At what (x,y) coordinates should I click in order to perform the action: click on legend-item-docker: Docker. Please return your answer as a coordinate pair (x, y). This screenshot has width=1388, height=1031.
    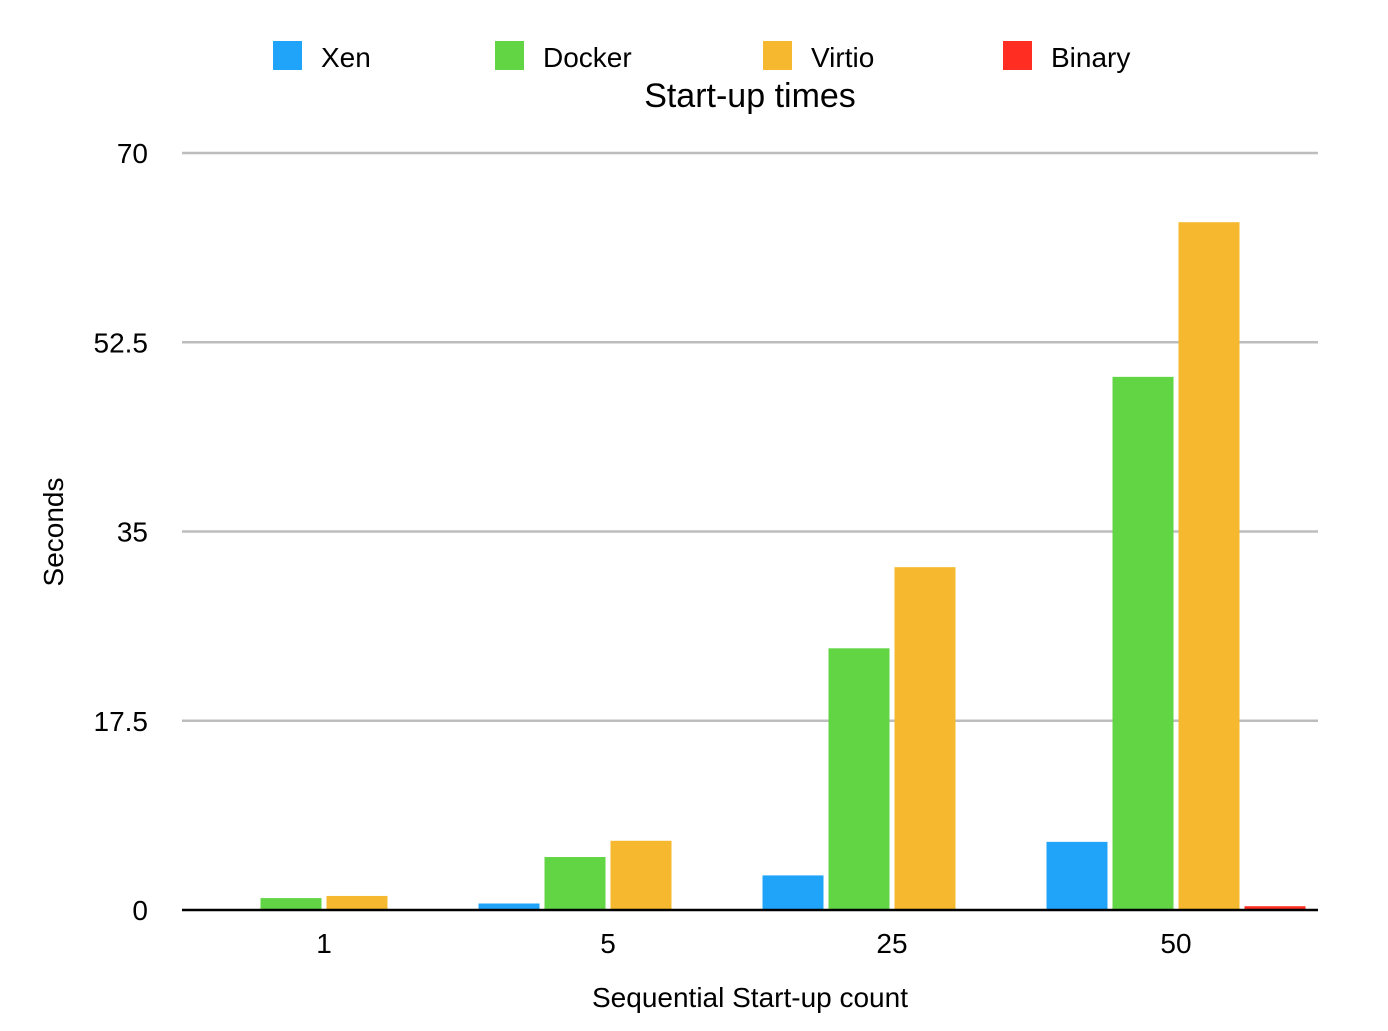
    Looking at the image, I should click on (563, 57).